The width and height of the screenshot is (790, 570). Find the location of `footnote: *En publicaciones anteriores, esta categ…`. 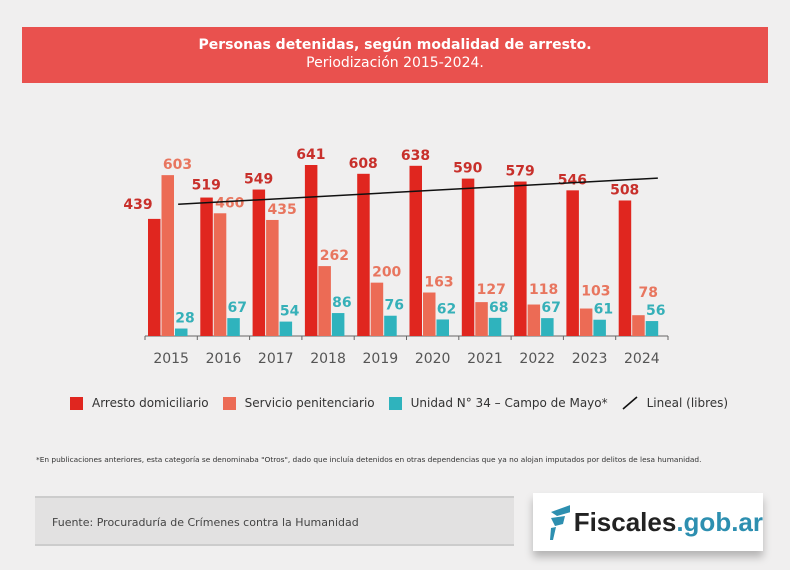

footnote: *En publicaciones anteriores, esta categ… is located at coordinates (369, 459).